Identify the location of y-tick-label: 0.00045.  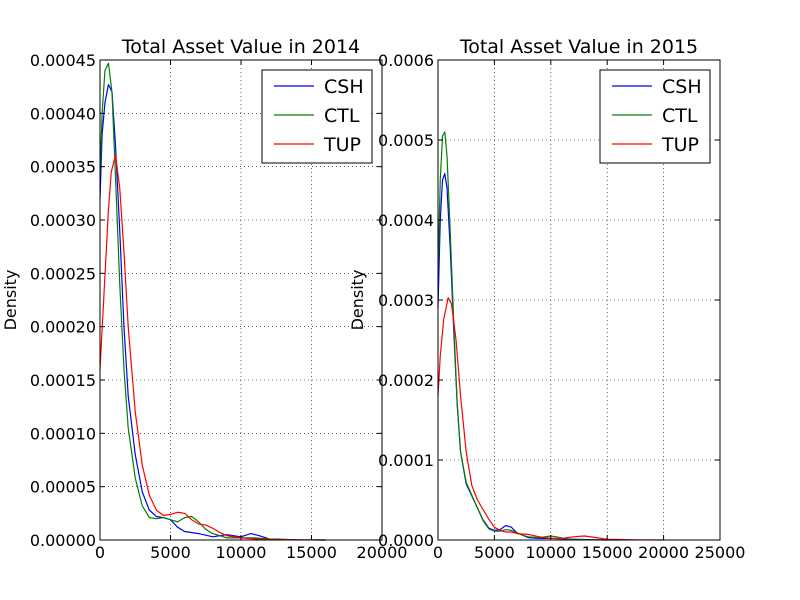
(63, 60).